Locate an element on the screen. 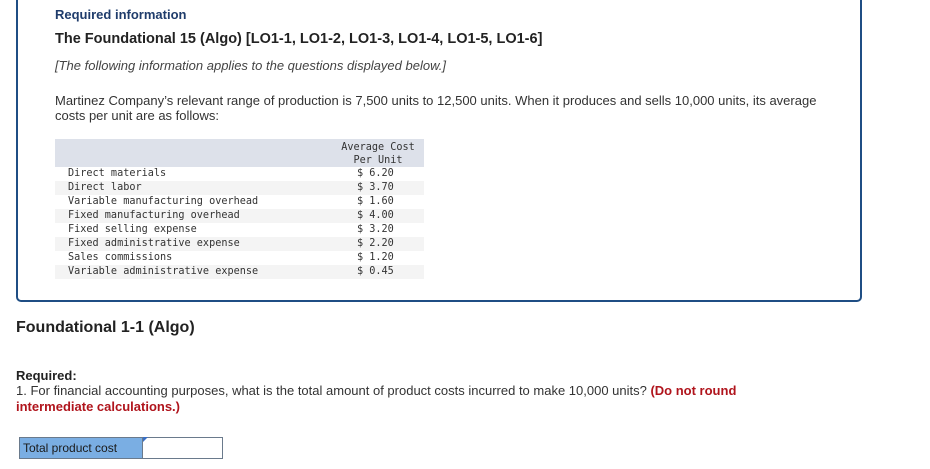  table-row: Sales commissions $ 1.20 is located at coordinates (239, 258).